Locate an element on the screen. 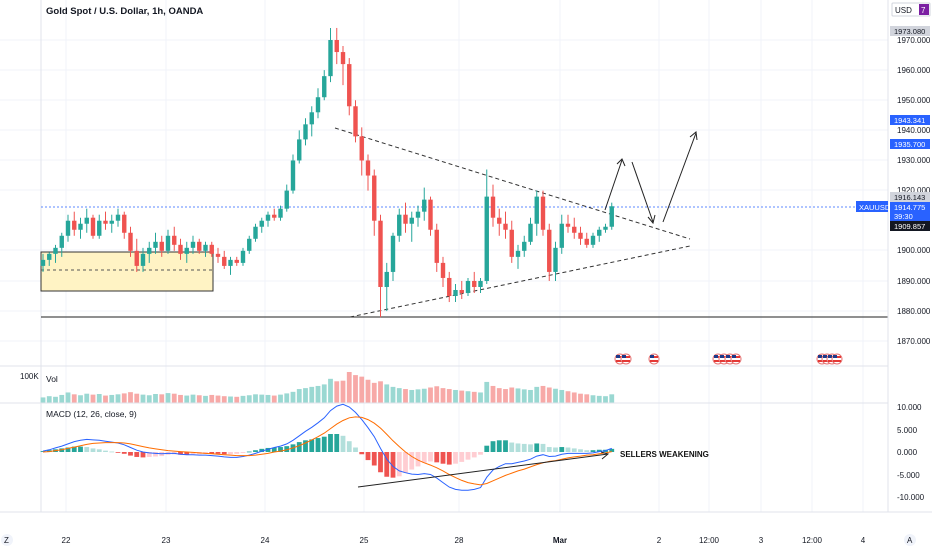 The image size is (932, 550). economic-events is located at coordinates (728, 359).